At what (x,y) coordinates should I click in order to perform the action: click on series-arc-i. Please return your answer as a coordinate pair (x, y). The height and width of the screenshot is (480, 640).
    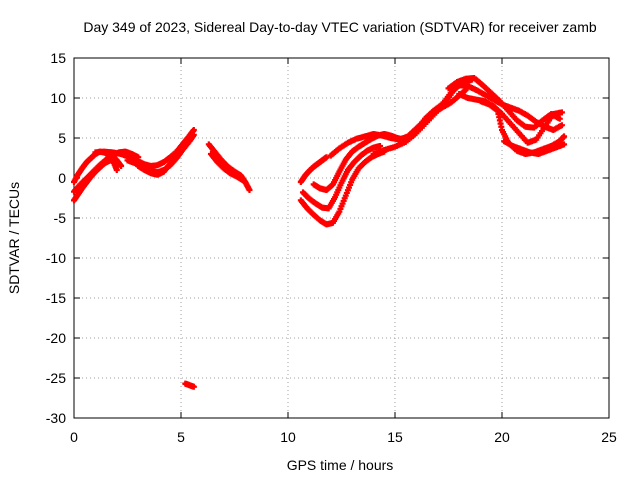
    Looking at the image, I should click on (189, 385).